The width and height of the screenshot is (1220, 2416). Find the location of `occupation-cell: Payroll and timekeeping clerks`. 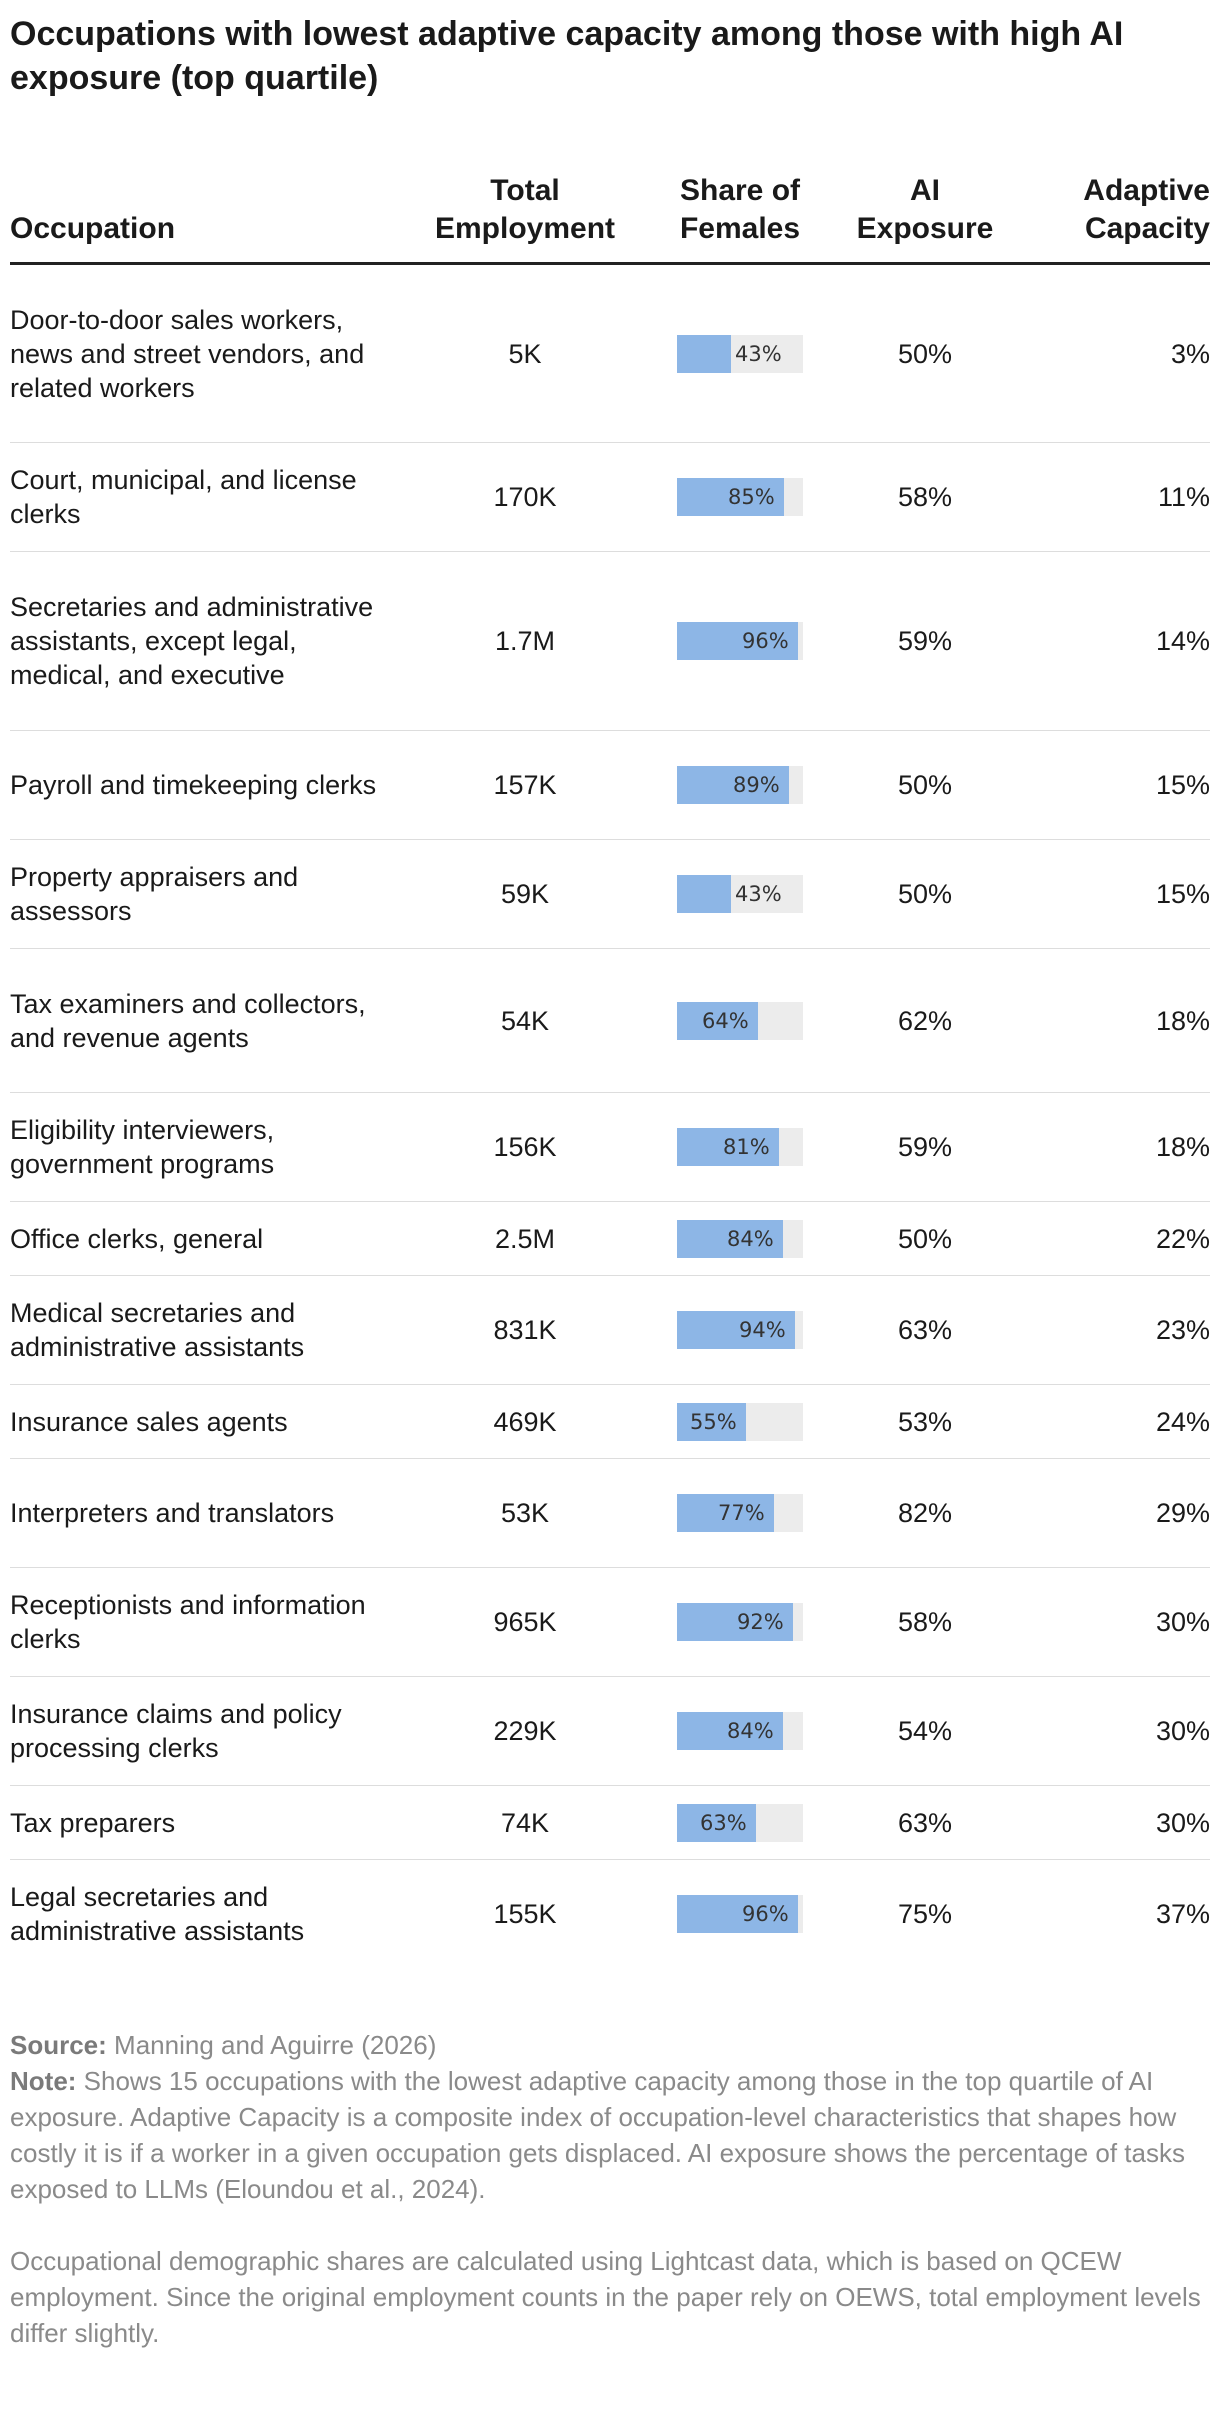

occupation-cell: Payroll and timekeeping clerks is located at coordinates (210, 785).